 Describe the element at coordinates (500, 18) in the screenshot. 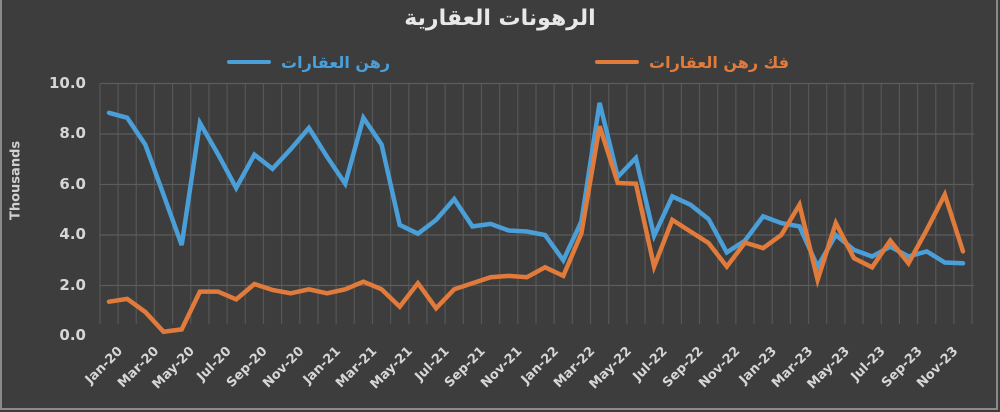

I see `chart-title: الرهونات العقارية` at that location.